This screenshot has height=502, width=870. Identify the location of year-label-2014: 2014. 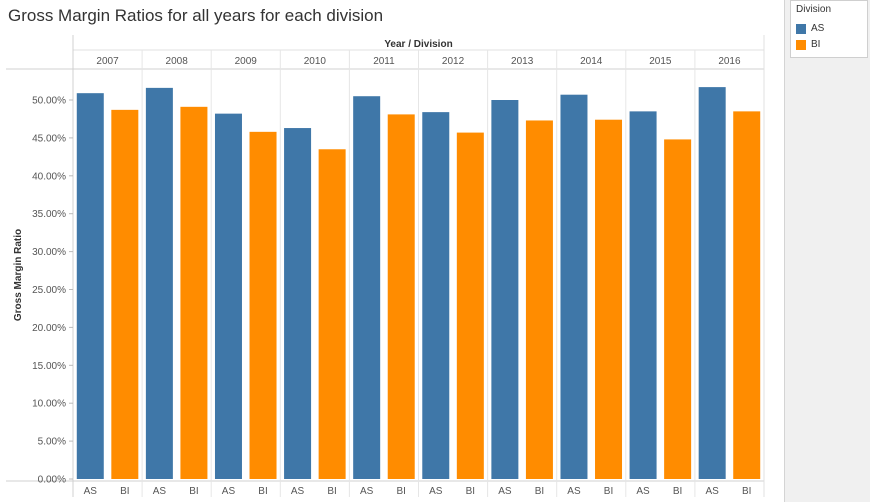
(591, 61).